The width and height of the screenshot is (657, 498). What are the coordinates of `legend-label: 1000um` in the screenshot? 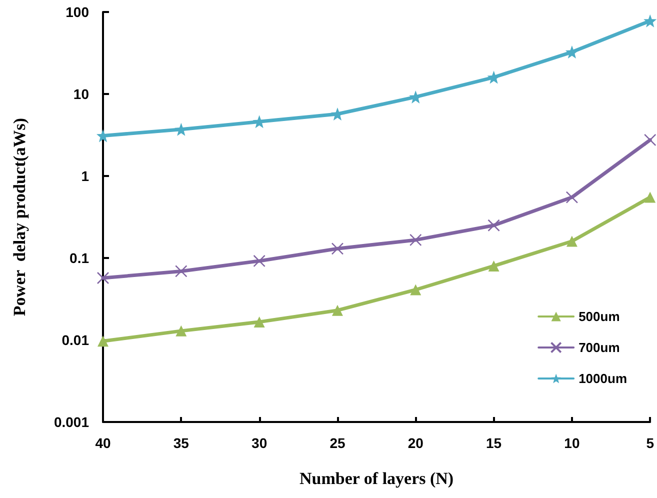 It's located at (602, 378).